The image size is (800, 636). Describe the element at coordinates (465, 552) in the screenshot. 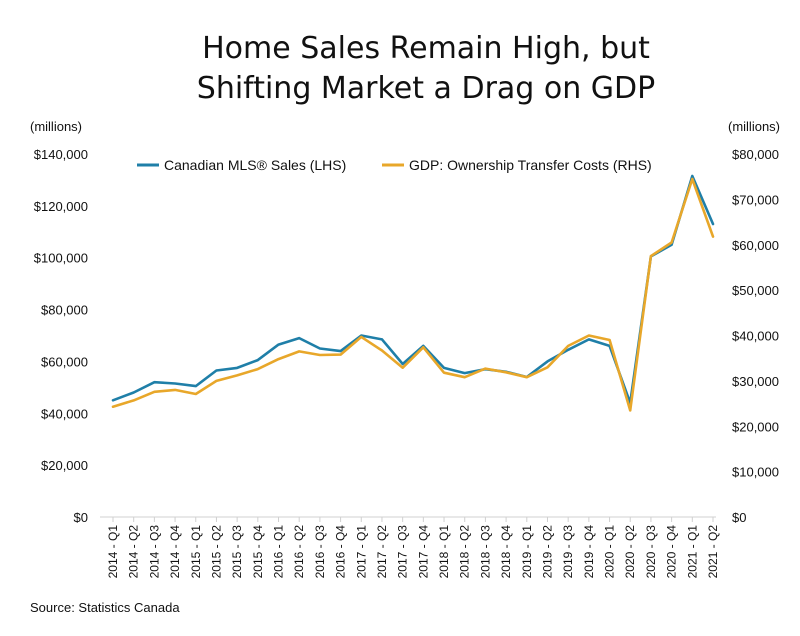

I see `x-tick-label: 2018 - Q2` at that location.